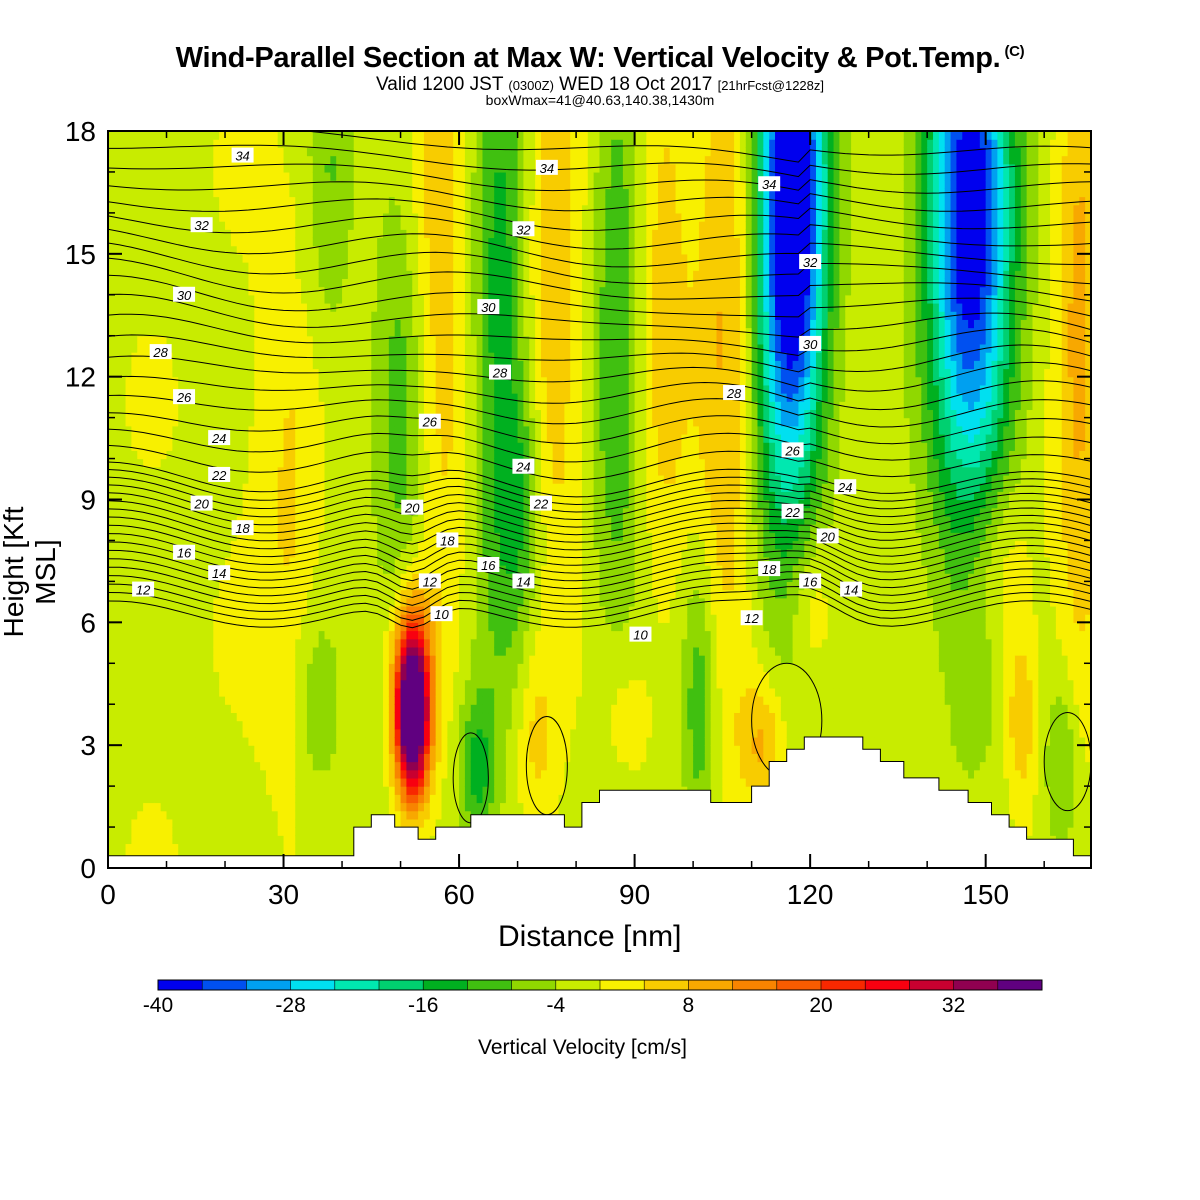 The height and width of the screenshot is (1200, 1200). What do you see at coordinates (600, 100) in the screenshot?
I see `chart-subtitle: boxWmax=41@40.63,140.38,1430m` at bounding box center [600, 100].